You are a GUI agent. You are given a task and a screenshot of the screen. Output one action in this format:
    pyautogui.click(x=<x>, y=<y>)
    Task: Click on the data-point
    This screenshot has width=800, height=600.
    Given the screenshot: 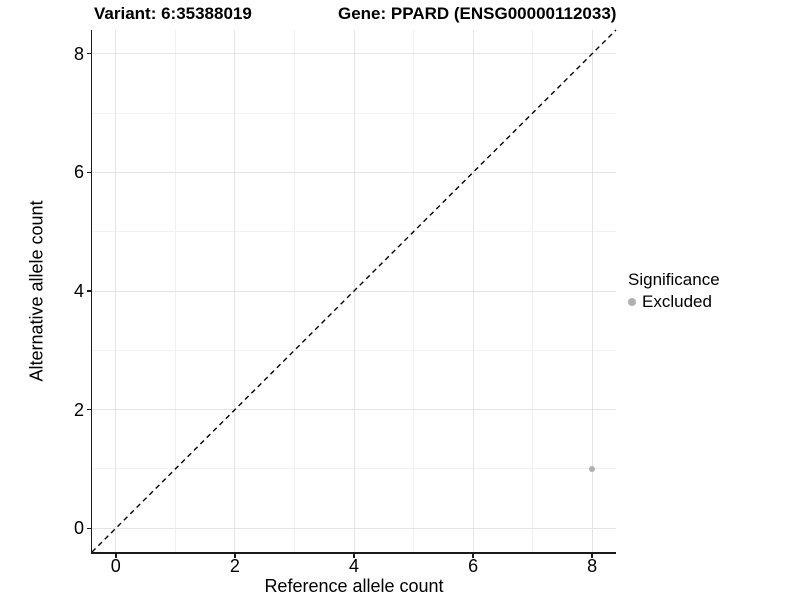 What is the action you would take?
    pyautogui.click(x=592, y=468)
    